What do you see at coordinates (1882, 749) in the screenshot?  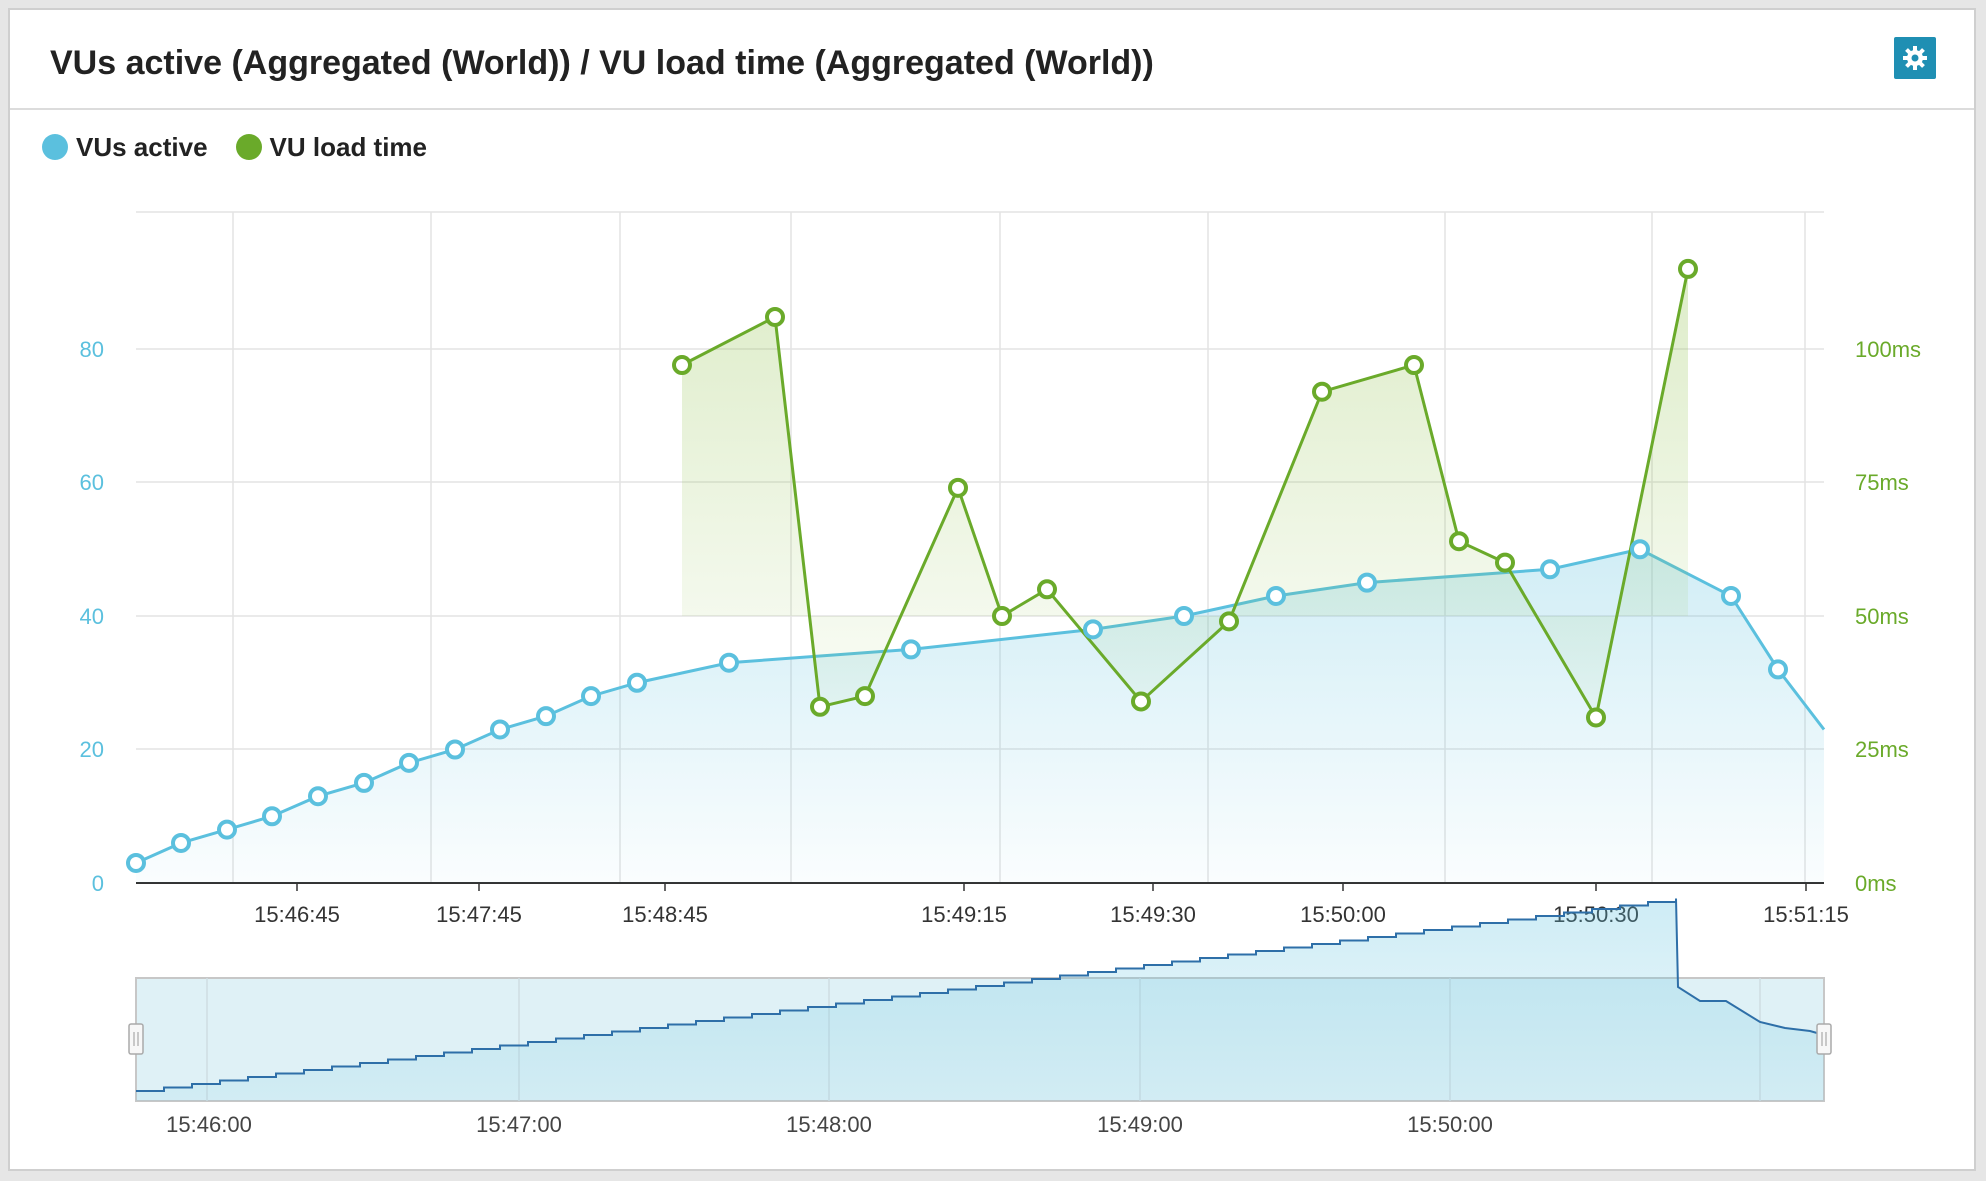 I see `right-y-axis-tick-label: 25ms` at bounding box center [1882, 749].